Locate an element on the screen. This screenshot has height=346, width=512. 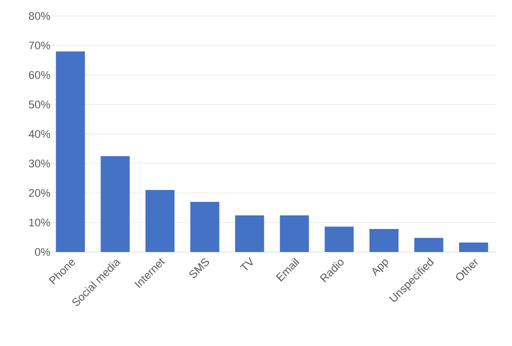
y-tick-label: 10% is located at coordinates (39, 222).